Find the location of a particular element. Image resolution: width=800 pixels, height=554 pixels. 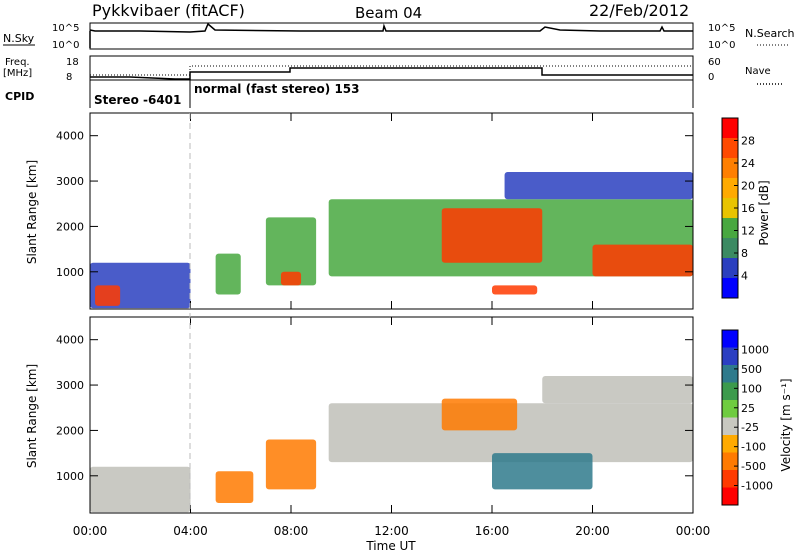

colorbar-tick-label: 1000 is located at coordinates (755, 349).